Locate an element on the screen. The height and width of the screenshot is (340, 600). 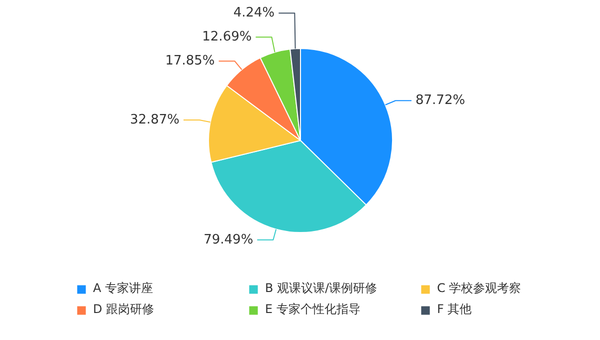
legend-label: F 其他 is located at coordinates (455, 309).